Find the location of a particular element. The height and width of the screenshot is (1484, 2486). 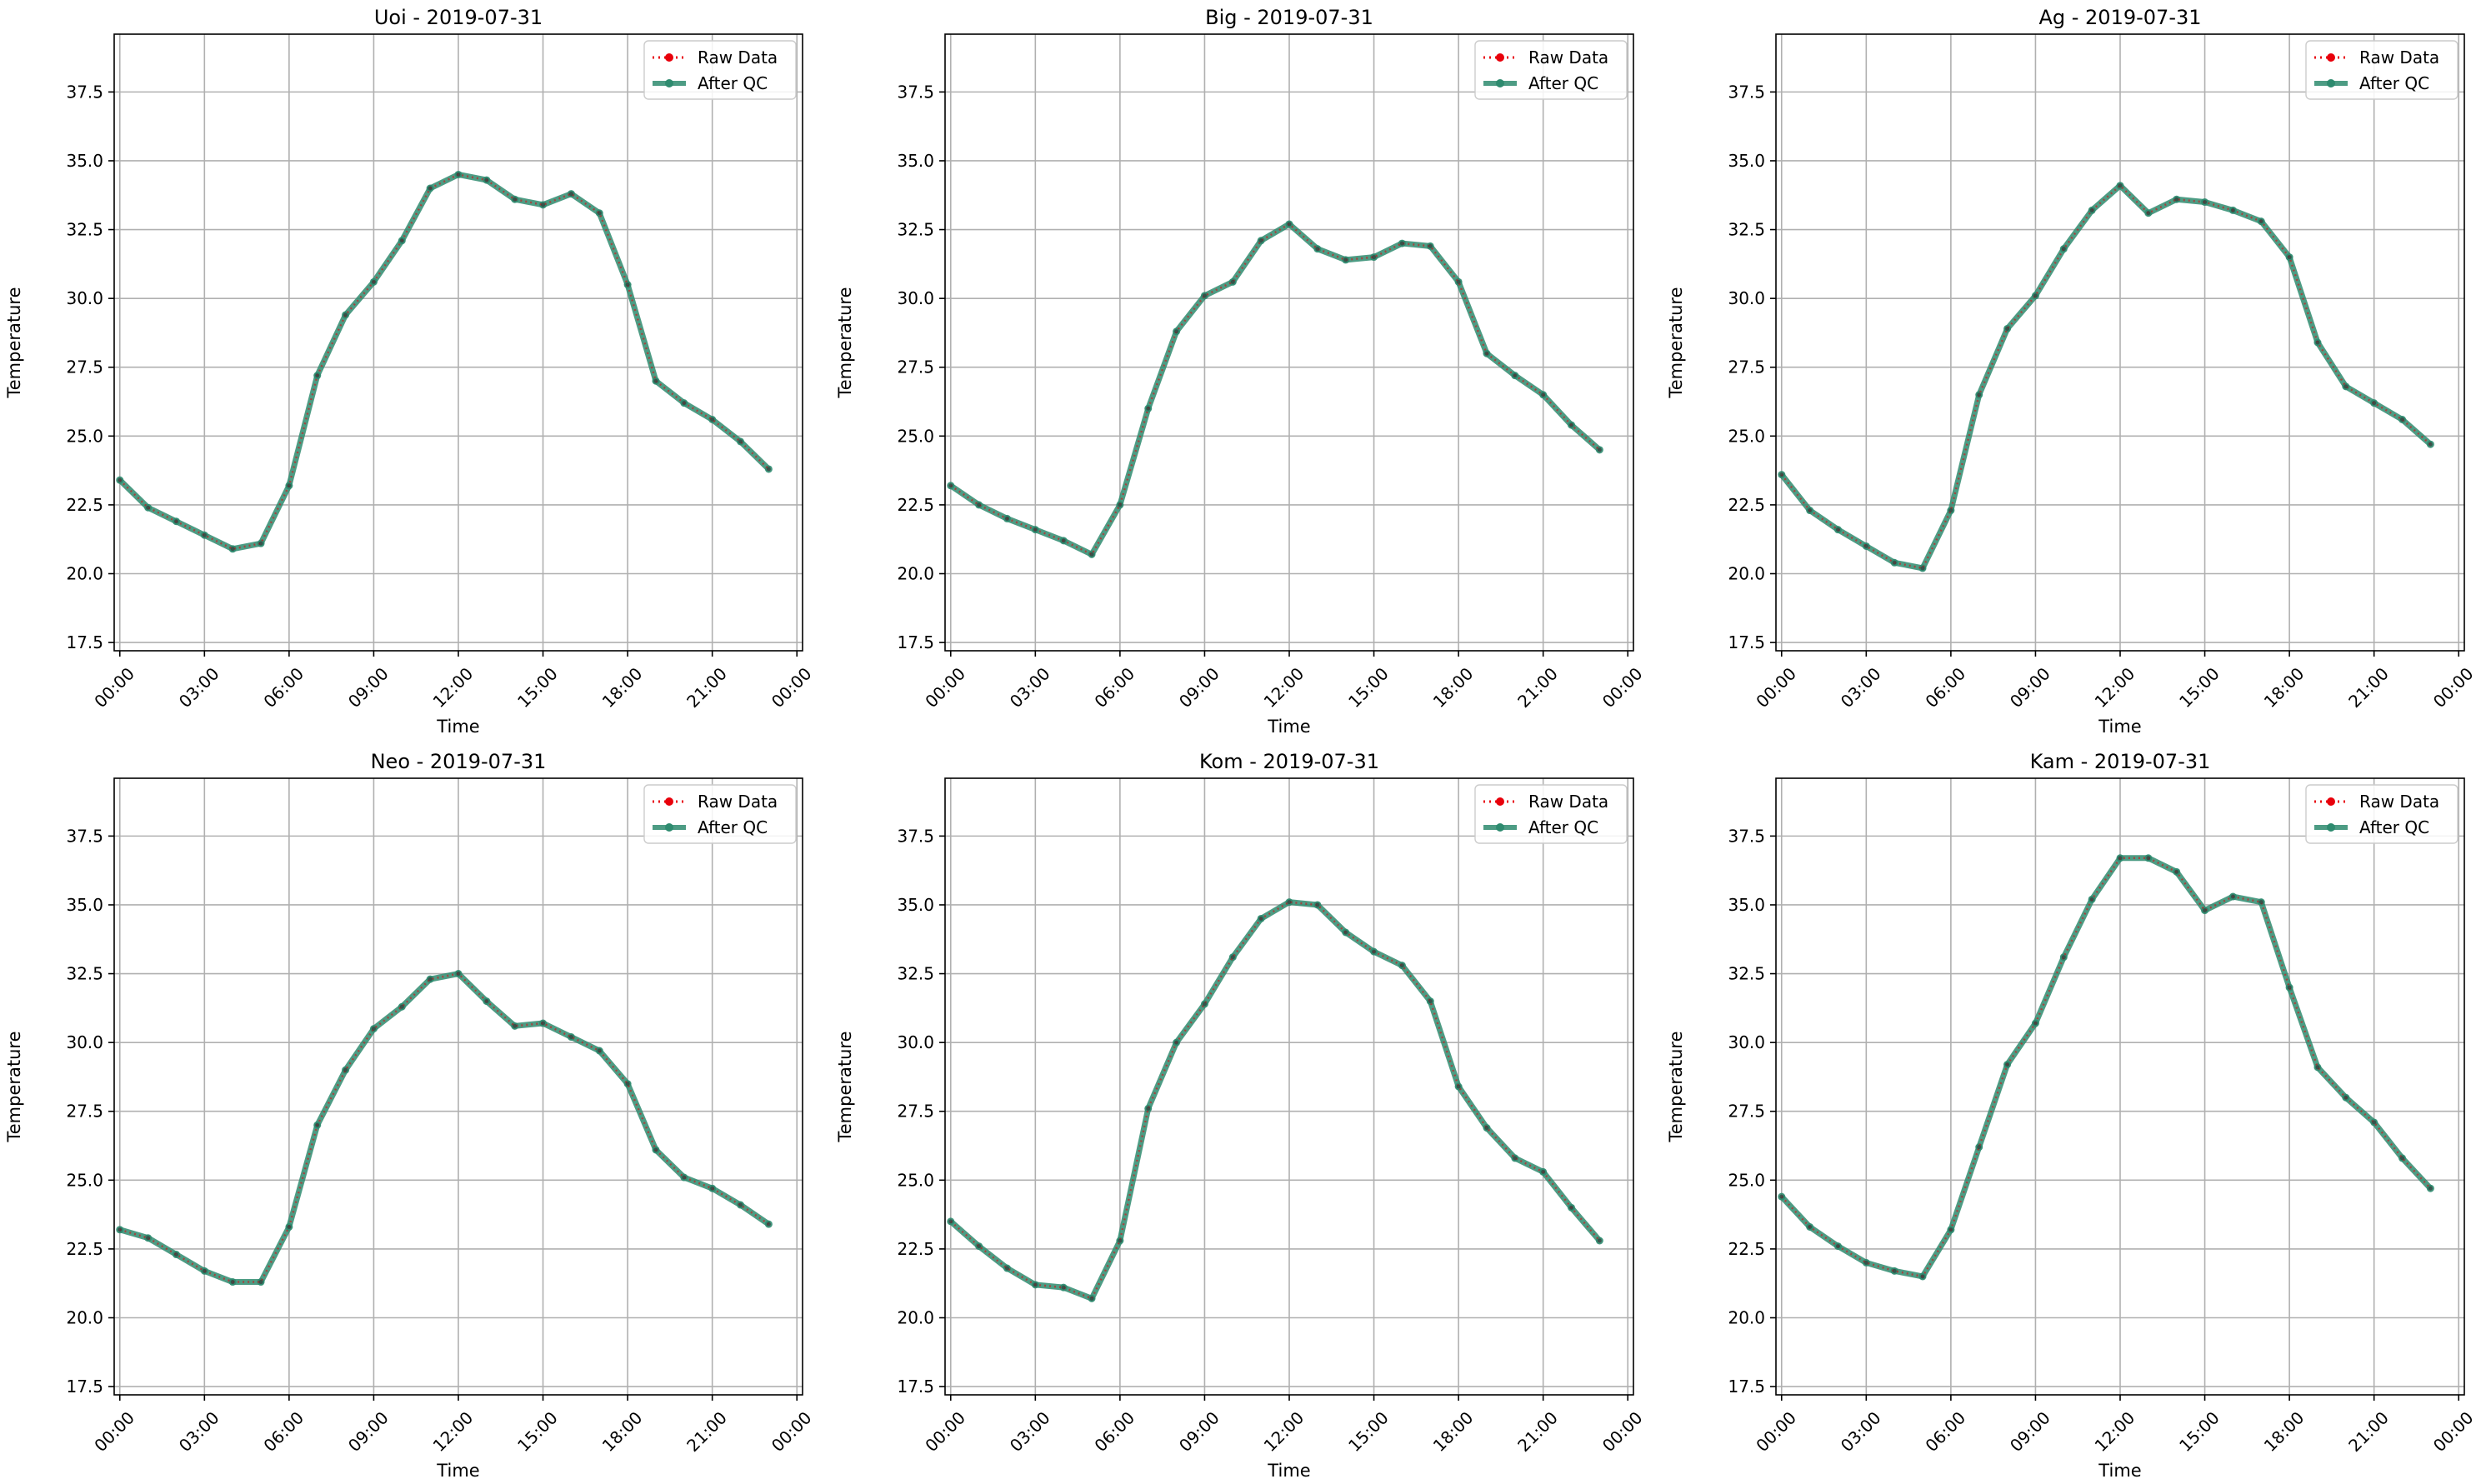

x-tick-label: 00:00 is located at coordinates (2453, 1431).